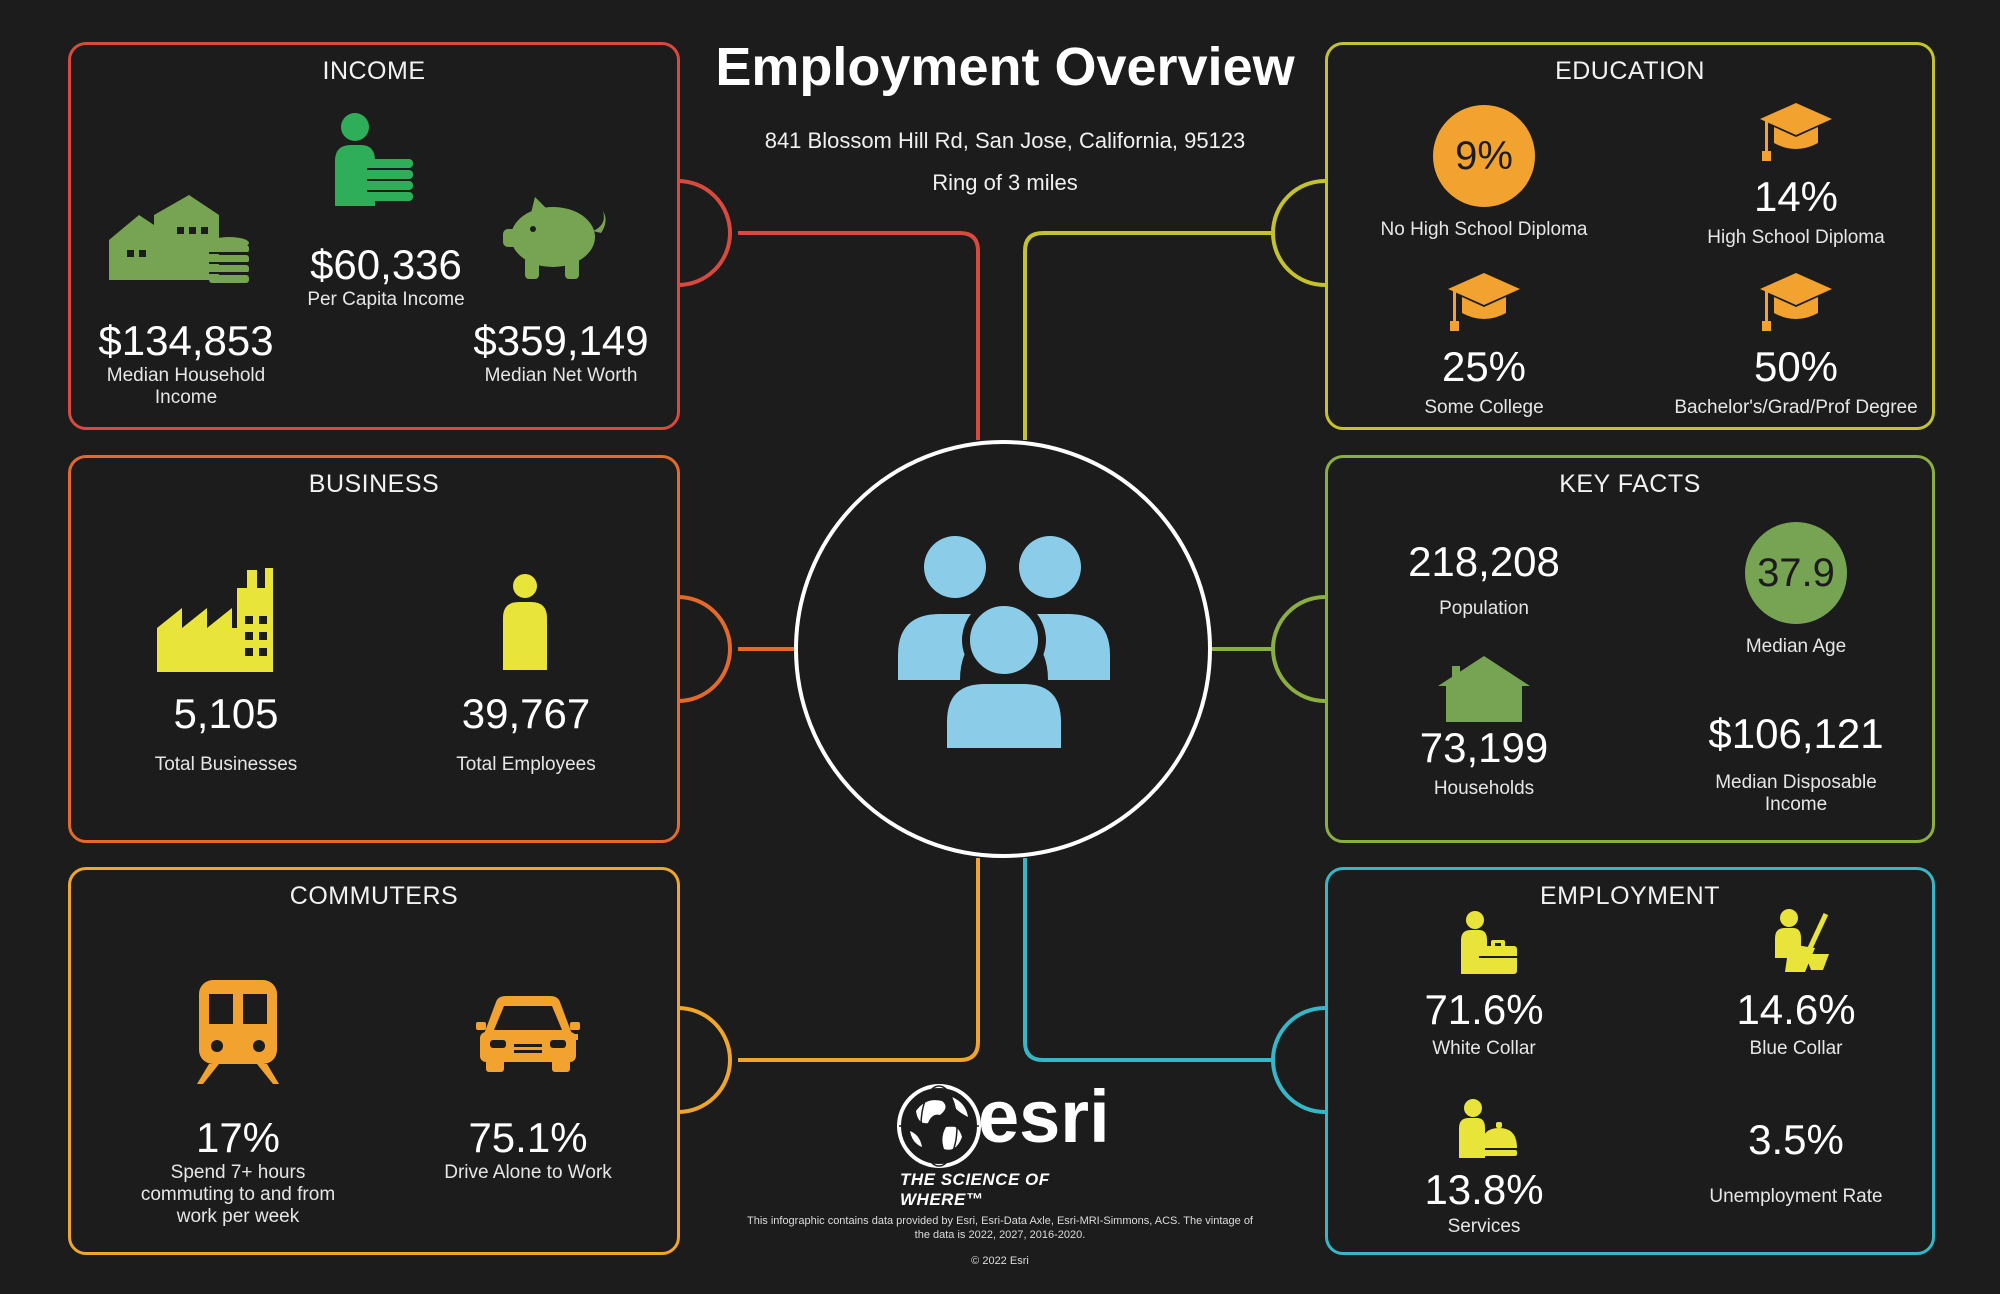  What do you see at coordinates (1796, 1048) in the screenshot?
I see `blue-collar-label: Blue Collar` at bounding box center [1796, 1048].